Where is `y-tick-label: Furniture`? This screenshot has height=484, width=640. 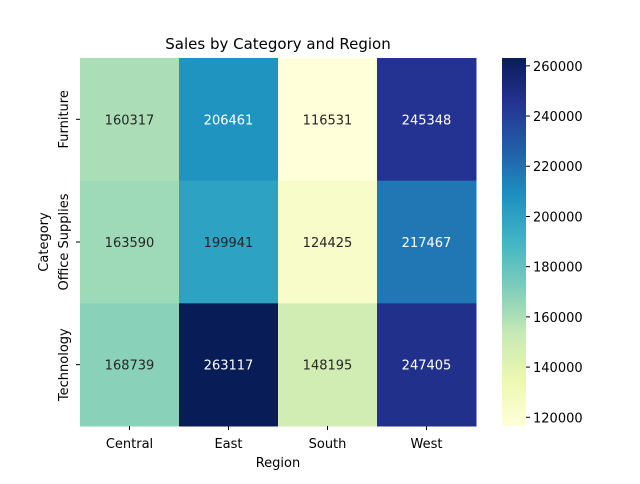
y-tick-label: Furniture is located at coordinates (64, 119).